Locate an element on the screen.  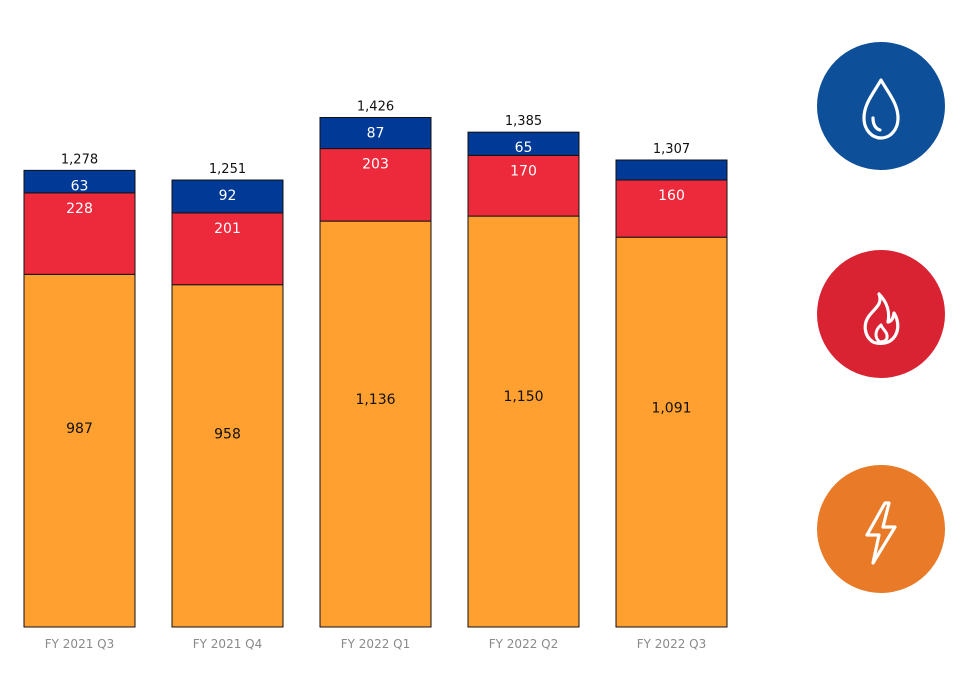
category-label: FY 2022 Q1 is located at coordinates (375, 644).